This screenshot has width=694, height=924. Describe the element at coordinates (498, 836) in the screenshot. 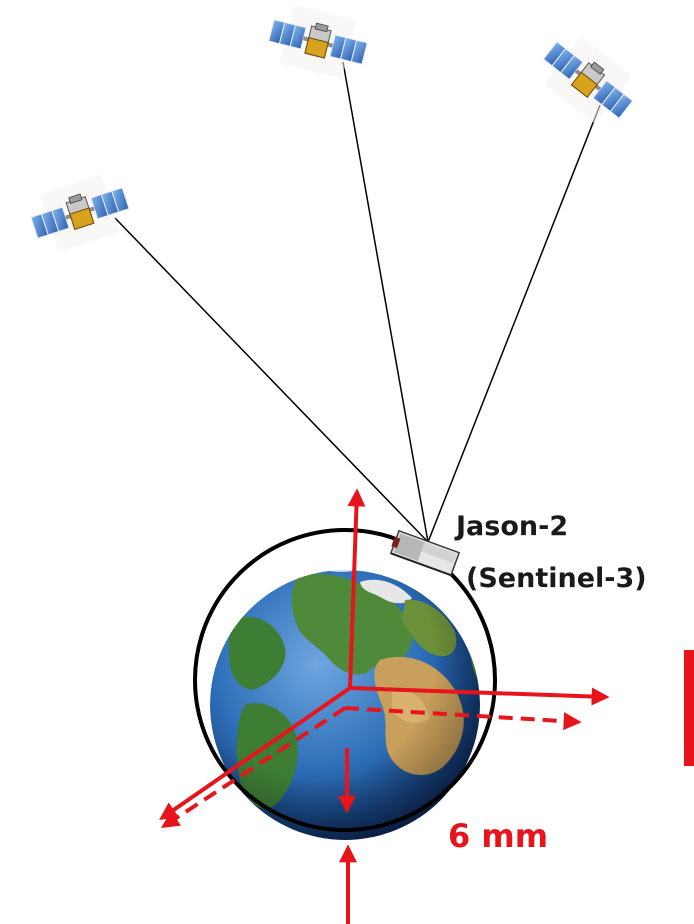

I see `offset-label: 6 mm` at that location.